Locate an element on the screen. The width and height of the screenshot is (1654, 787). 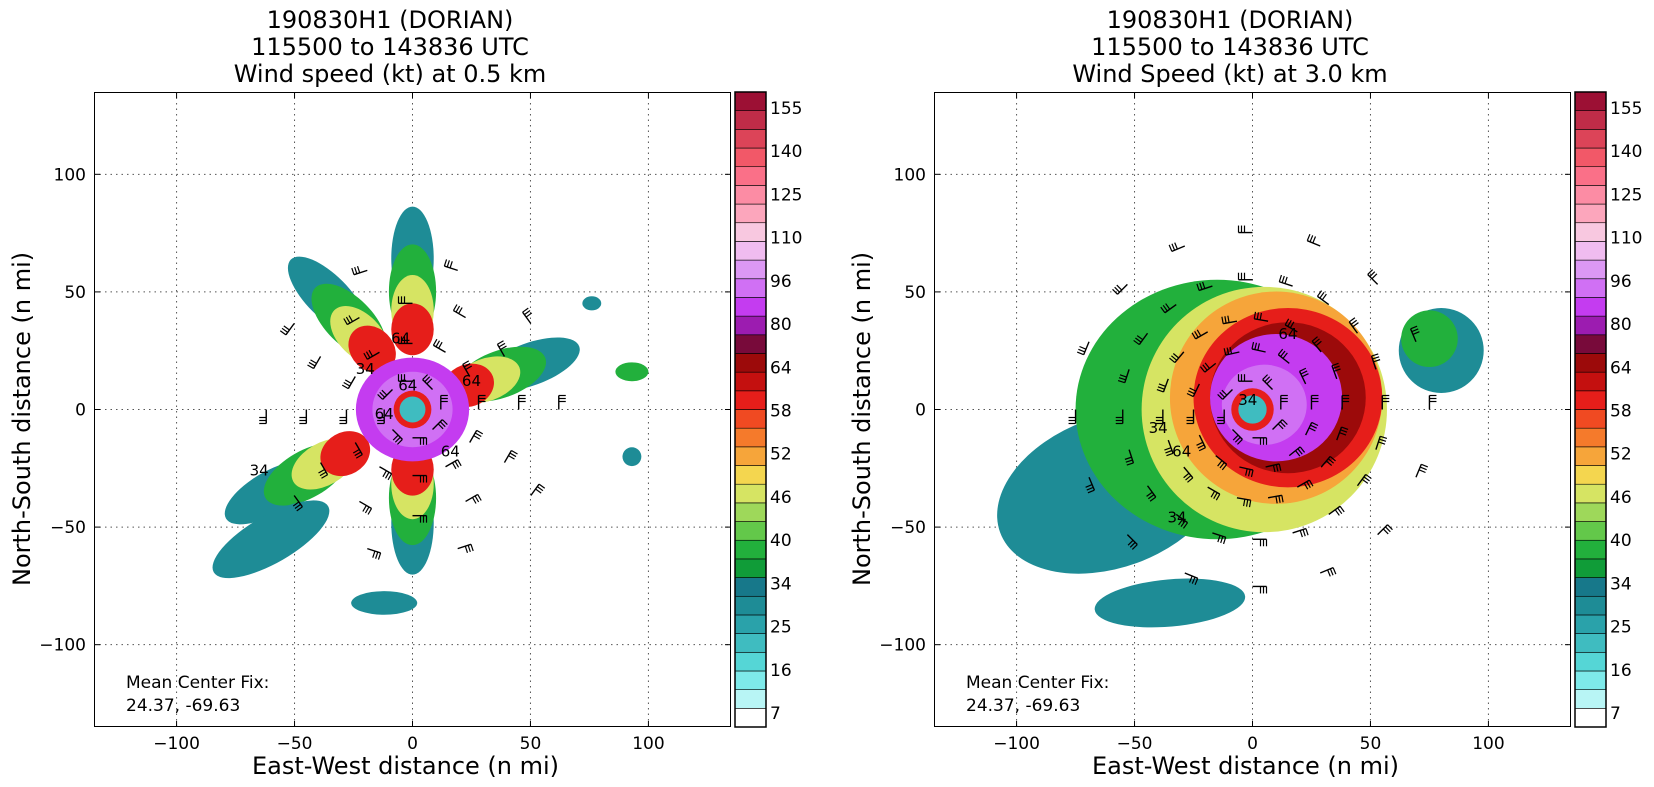
x-tick-label: 100 is located at coordinates (1488, 744).